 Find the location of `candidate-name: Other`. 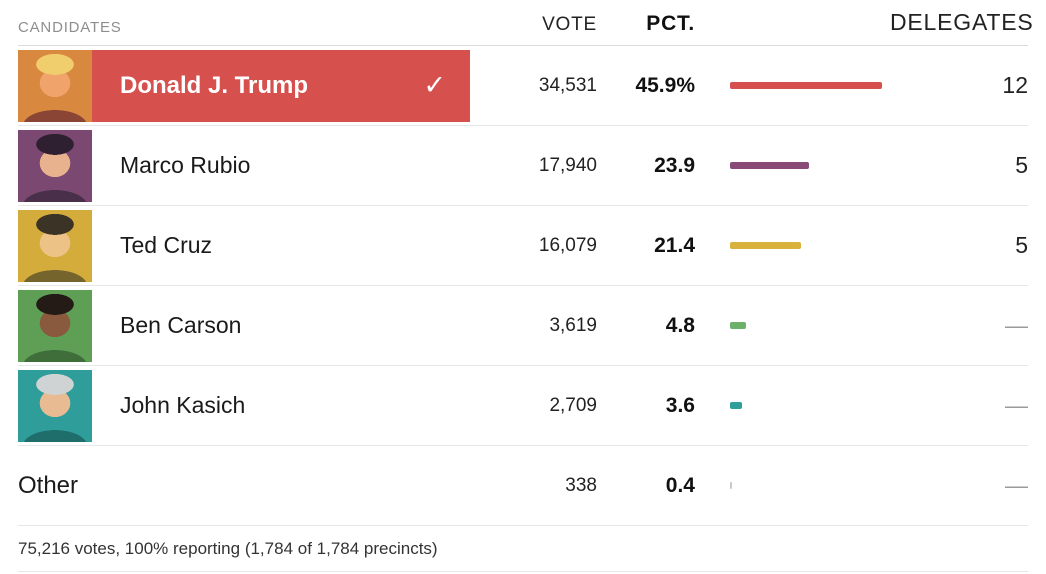

candidate-name: Other is located at coordinates (48, 485).